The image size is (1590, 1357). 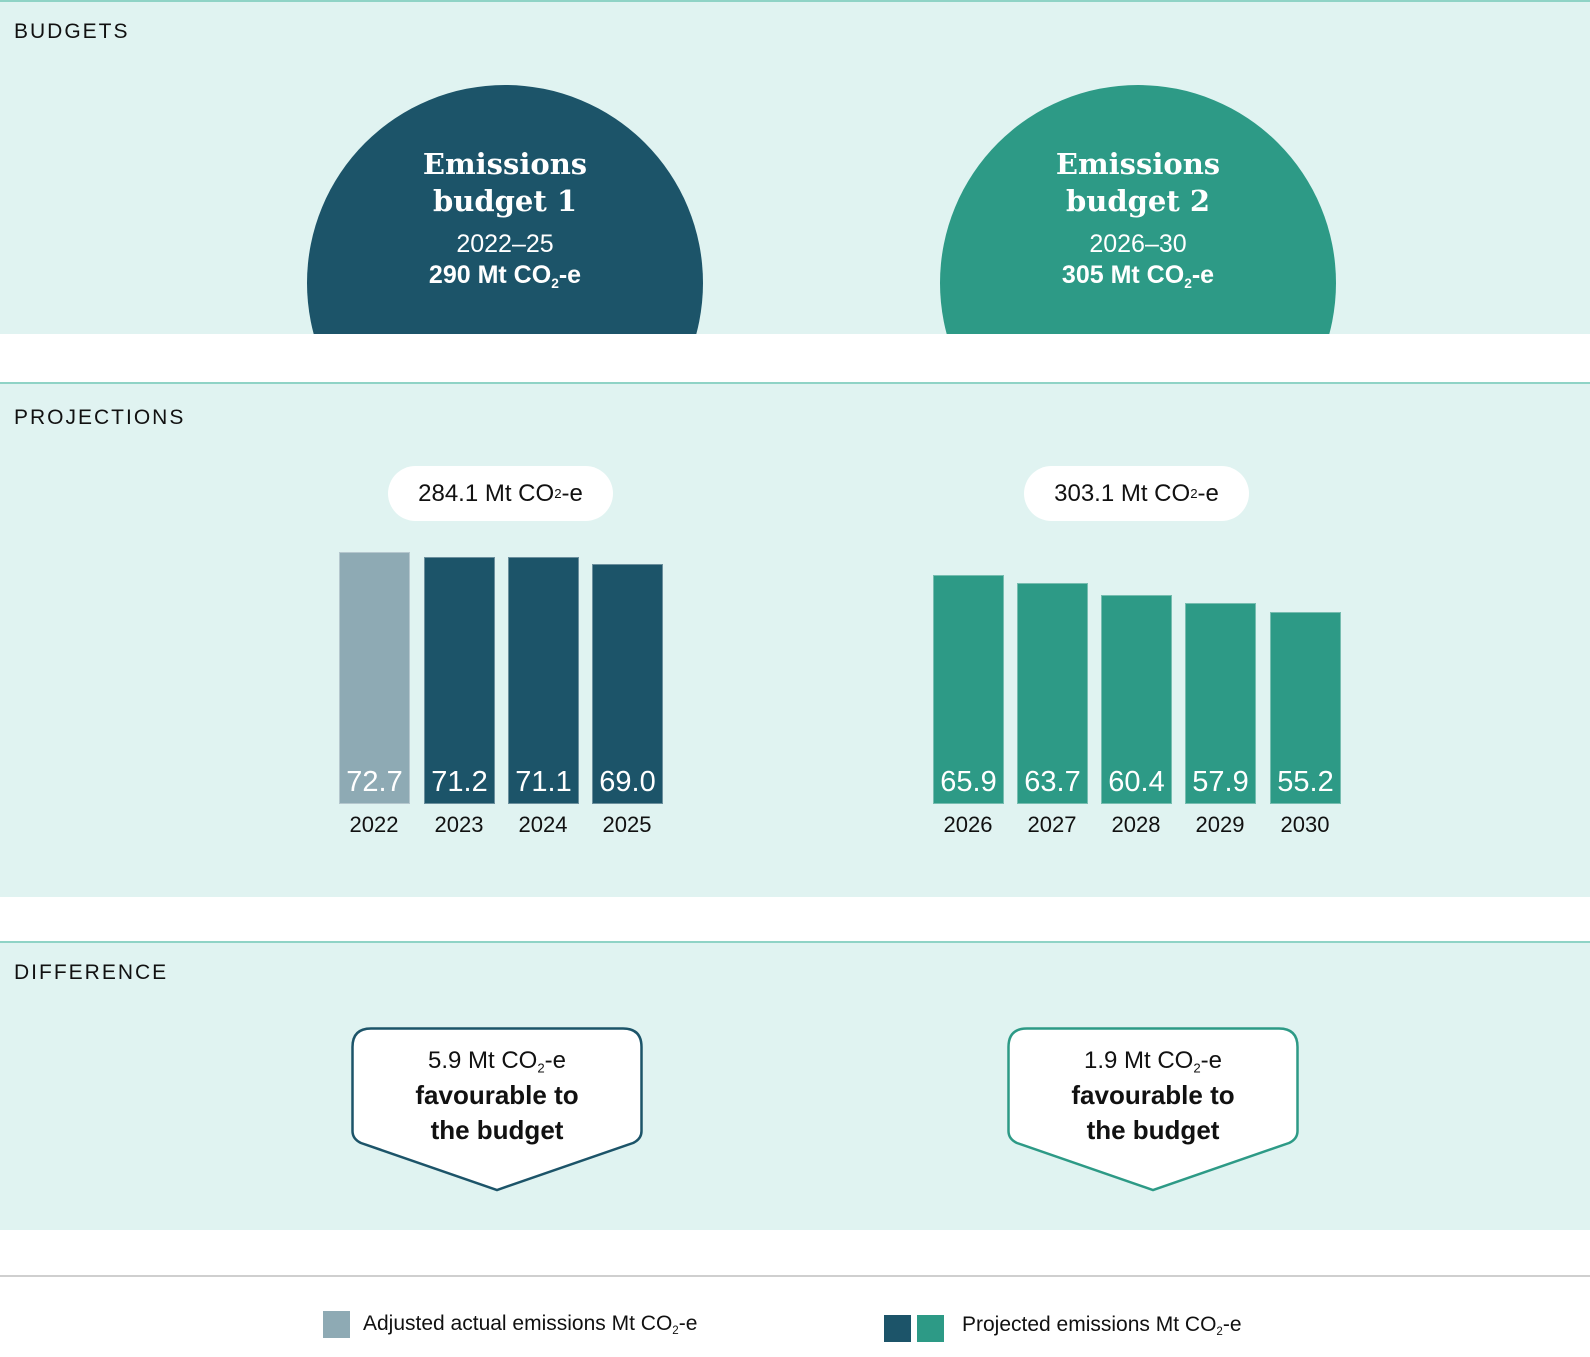 I want to click on difference-2-line2: favourable to, so click(x=1153, y=1095).